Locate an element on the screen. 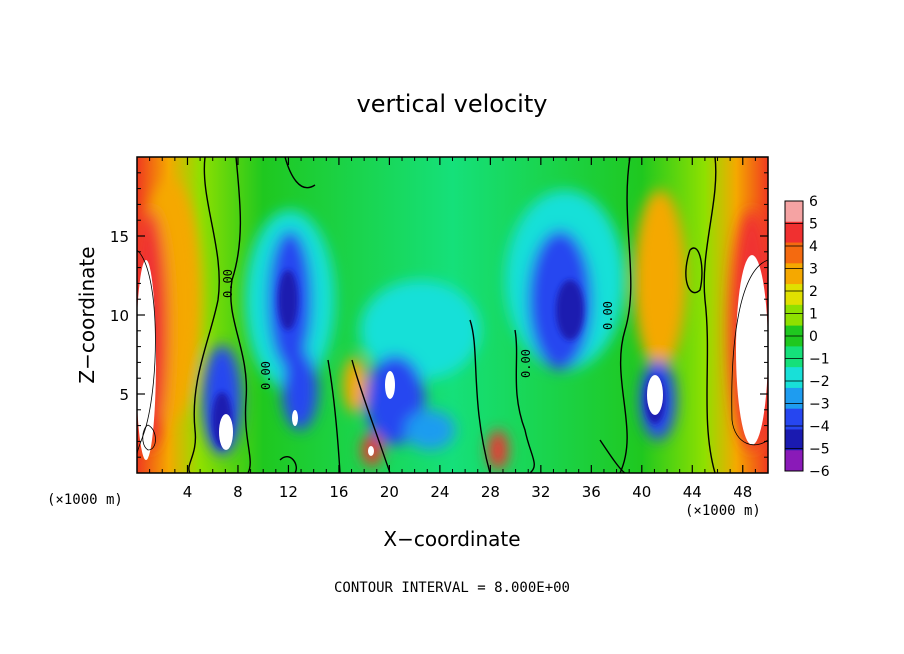 The image size is (904, 654). x-tick-label: 8 is located at coordinates (238, 492).